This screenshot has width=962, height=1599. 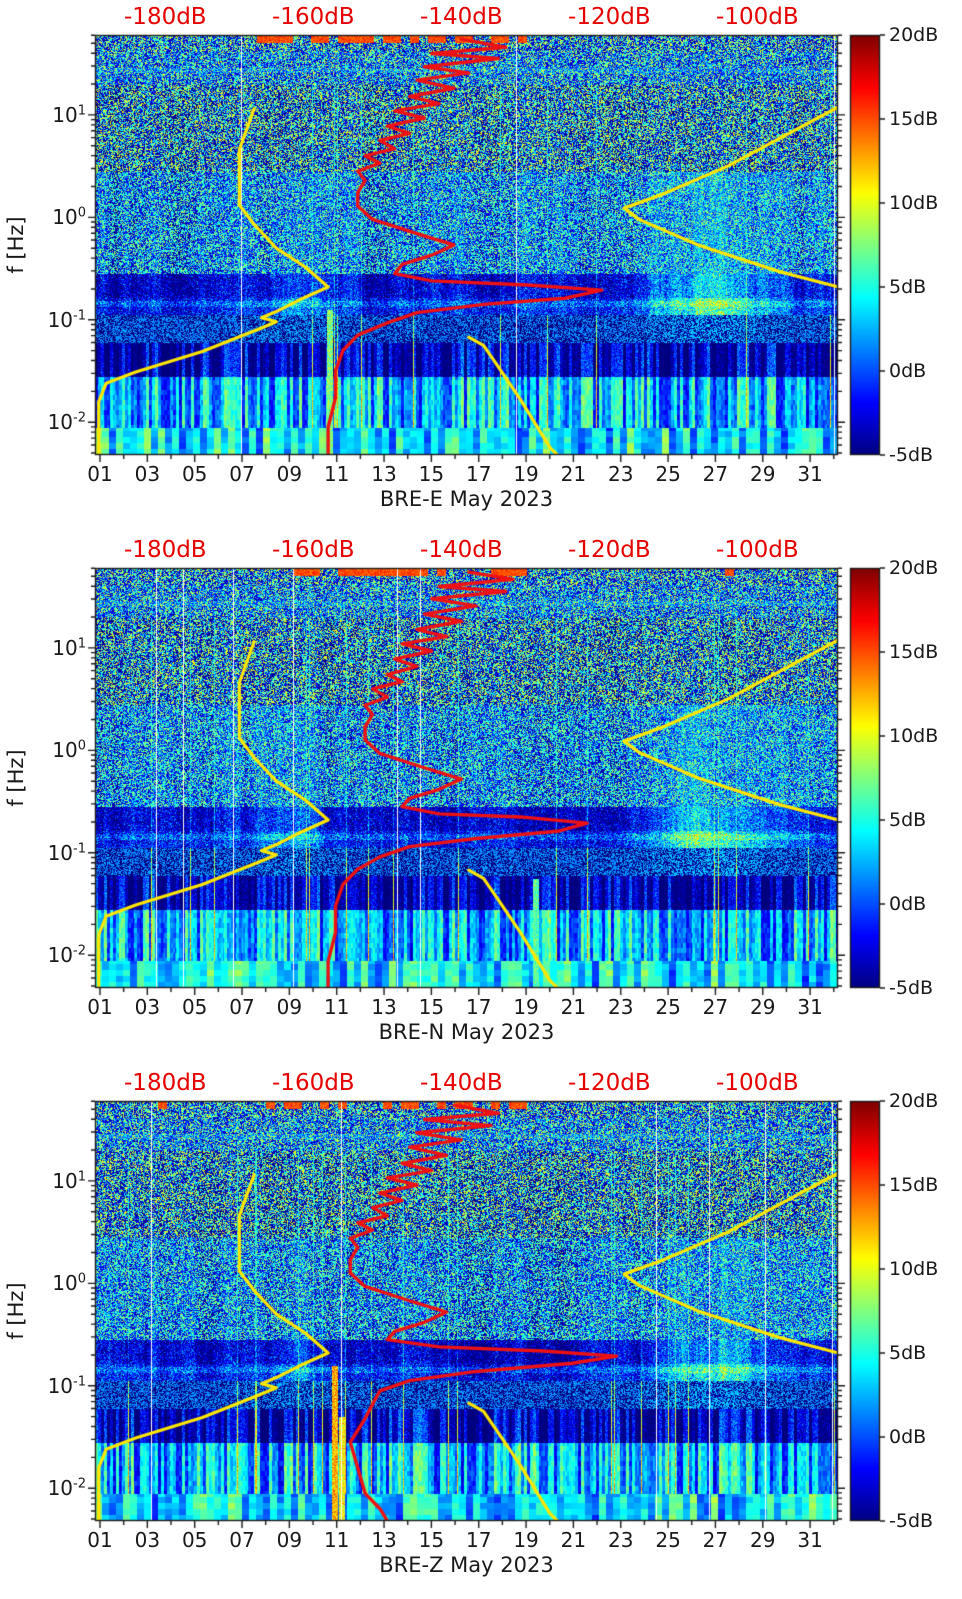 I want to click on x-axis-title: BRE-E May 2023, so click(x=466, y=499).